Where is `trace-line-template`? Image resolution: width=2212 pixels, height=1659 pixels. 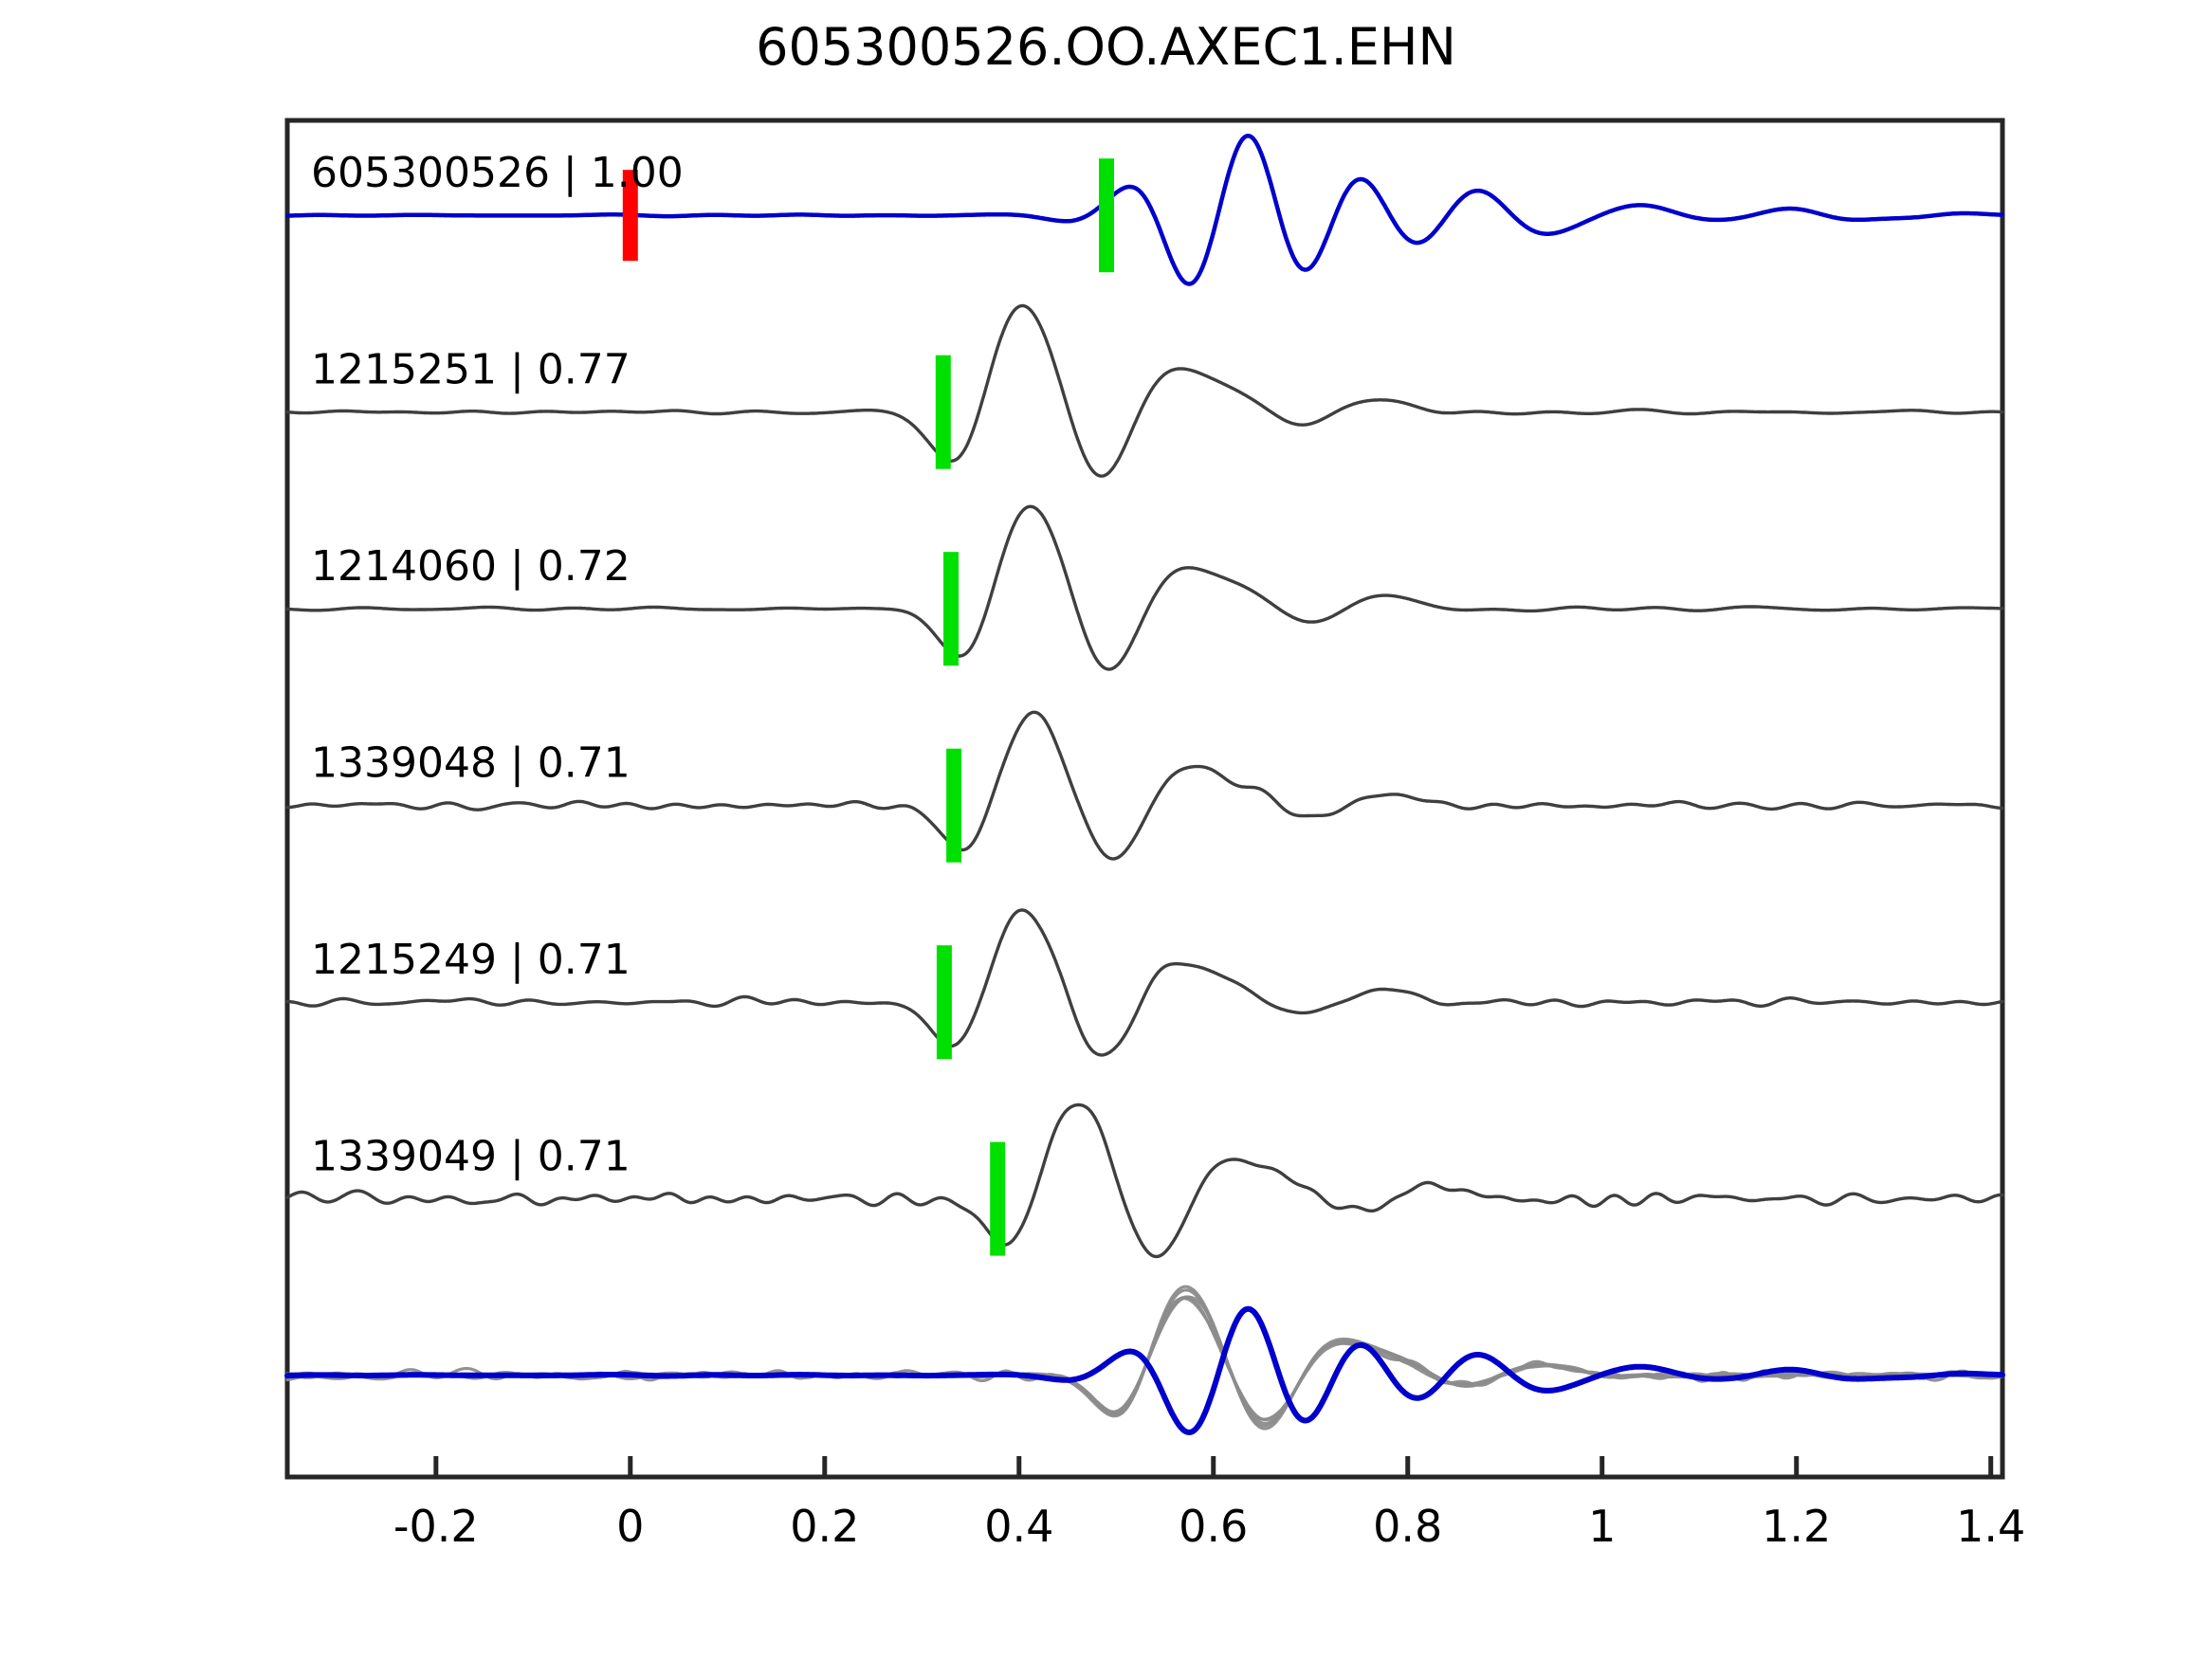 trace-line-template is located at coordinates (1144, 210).